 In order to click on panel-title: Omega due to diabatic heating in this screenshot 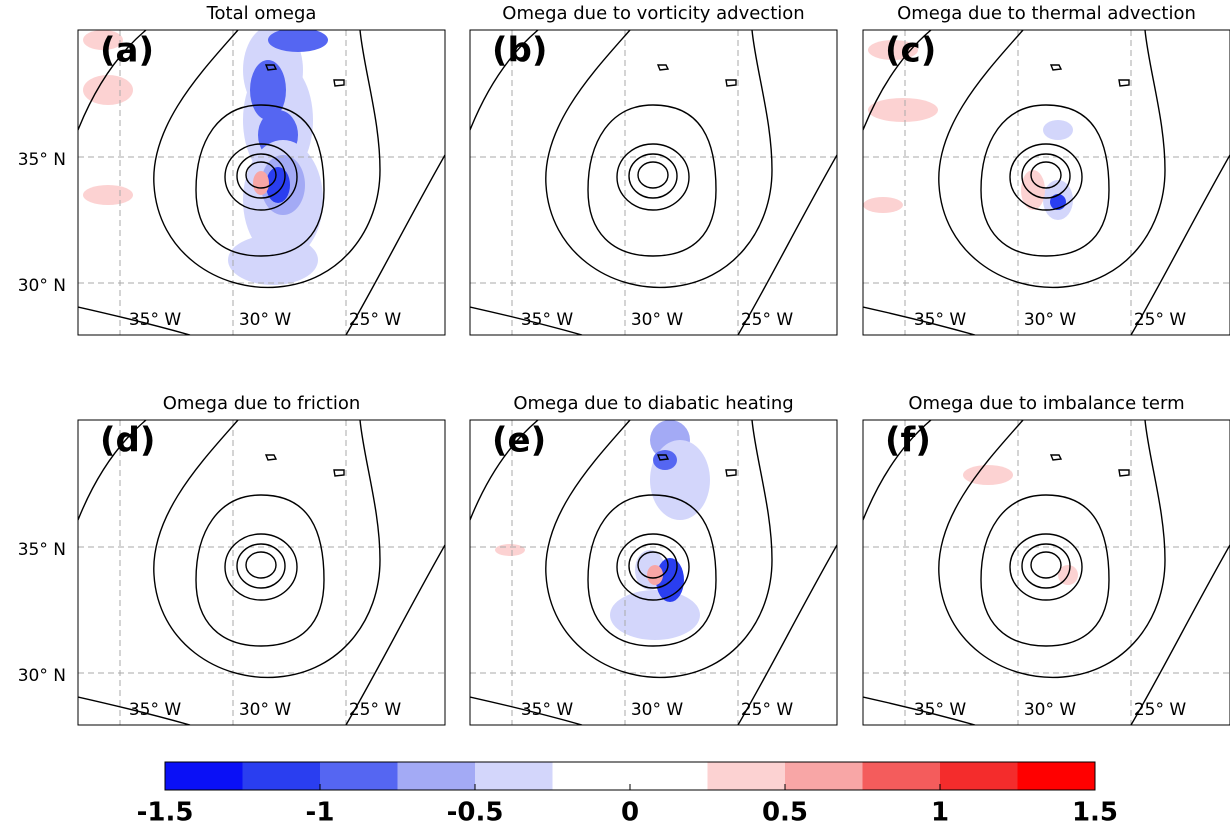, I will do `click(653, 403)`.